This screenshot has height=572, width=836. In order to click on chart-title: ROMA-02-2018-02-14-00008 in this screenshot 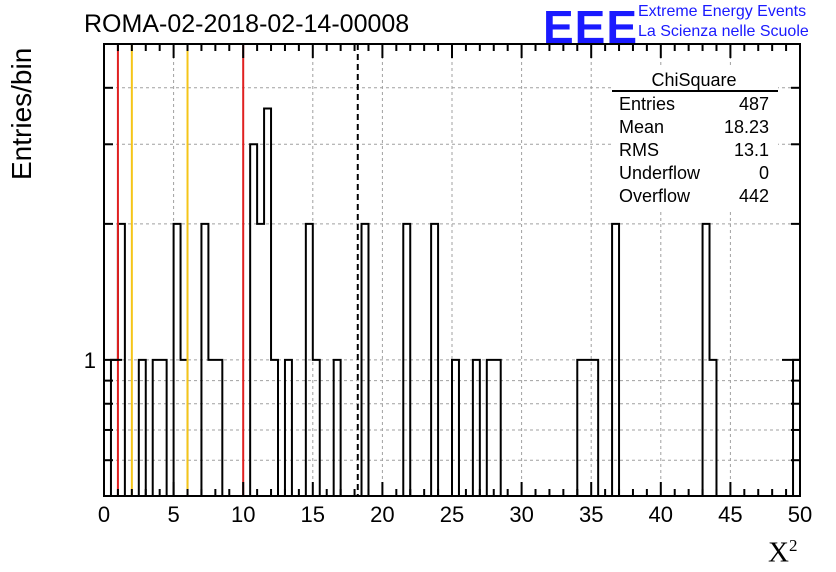, I will do `click(247, 24)`.